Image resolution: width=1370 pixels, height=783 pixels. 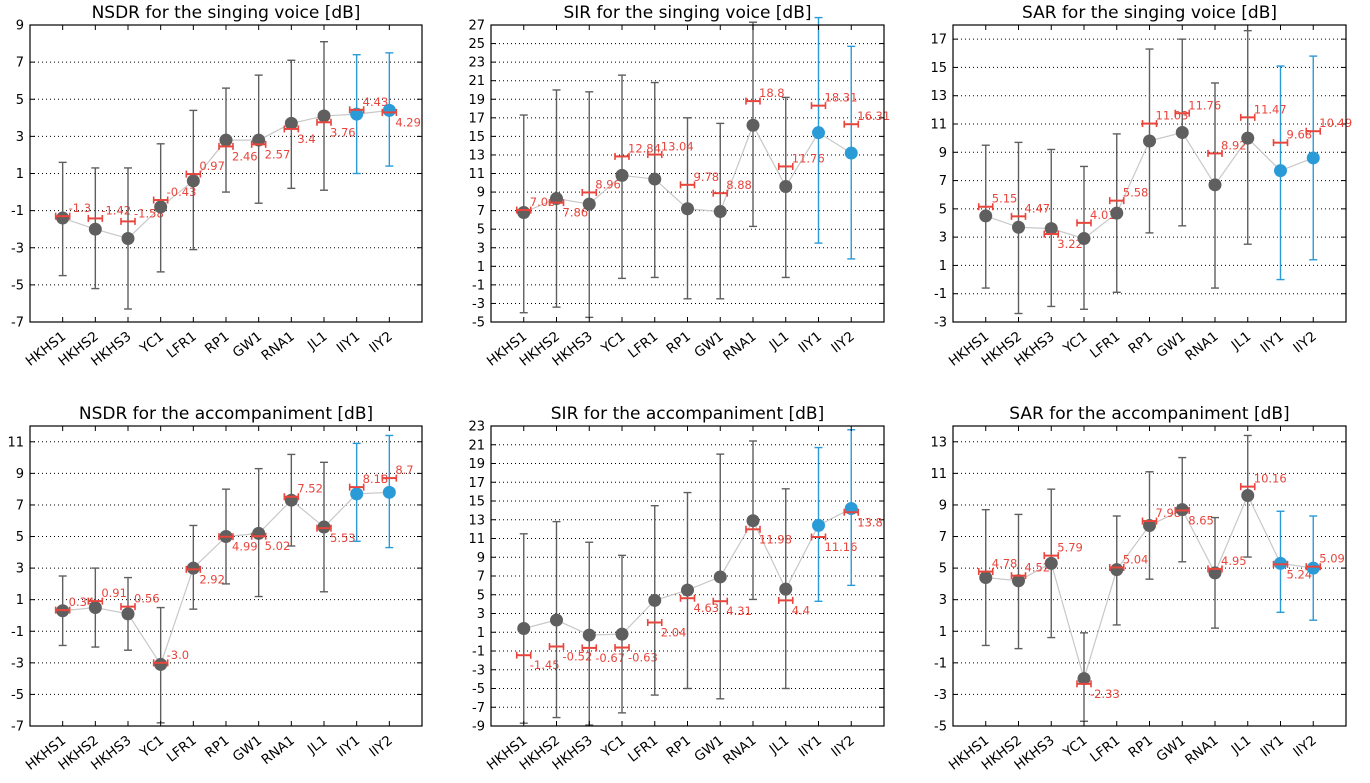 What do you see at coordinates (343, 538) in the screenshot?
I see `median-data-label: 5.53` at bounding box center [343, 538].